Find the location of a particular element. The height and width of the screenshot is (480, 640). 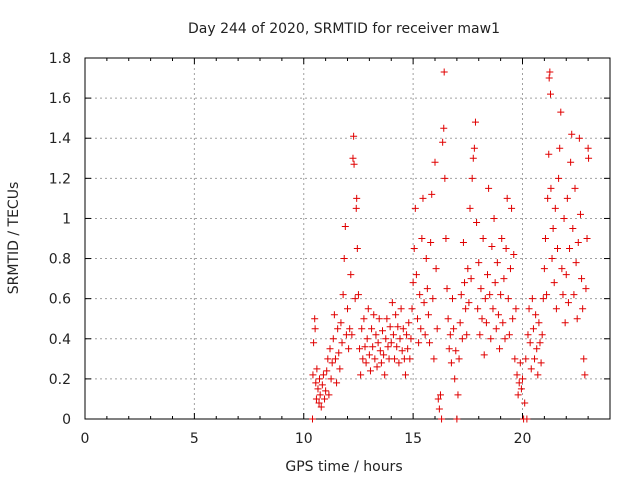

y-tick-label-3: 0.6 is located at coordinates (60, 300).